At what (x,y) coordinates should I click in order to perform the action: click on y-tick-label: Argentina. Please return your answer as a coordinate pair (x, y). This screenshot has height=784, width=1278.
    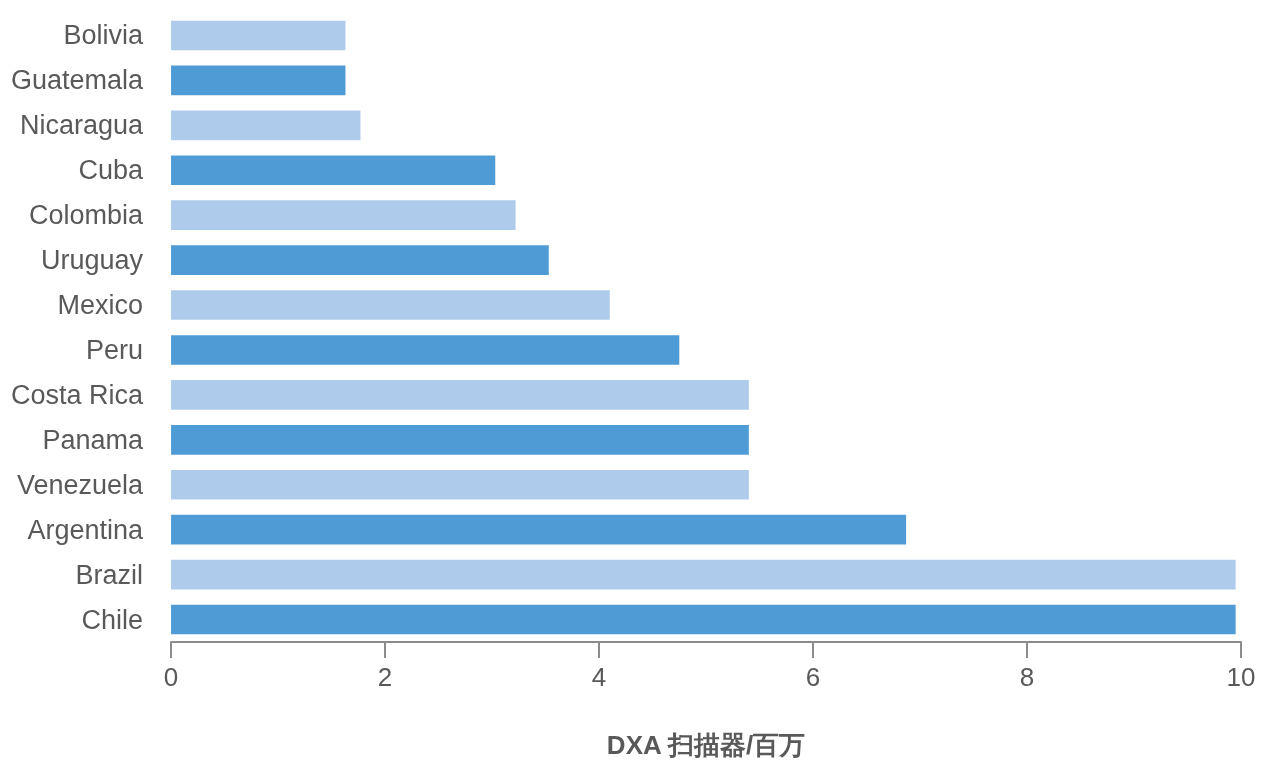
    Looking at the image, I should click on (86, 529).